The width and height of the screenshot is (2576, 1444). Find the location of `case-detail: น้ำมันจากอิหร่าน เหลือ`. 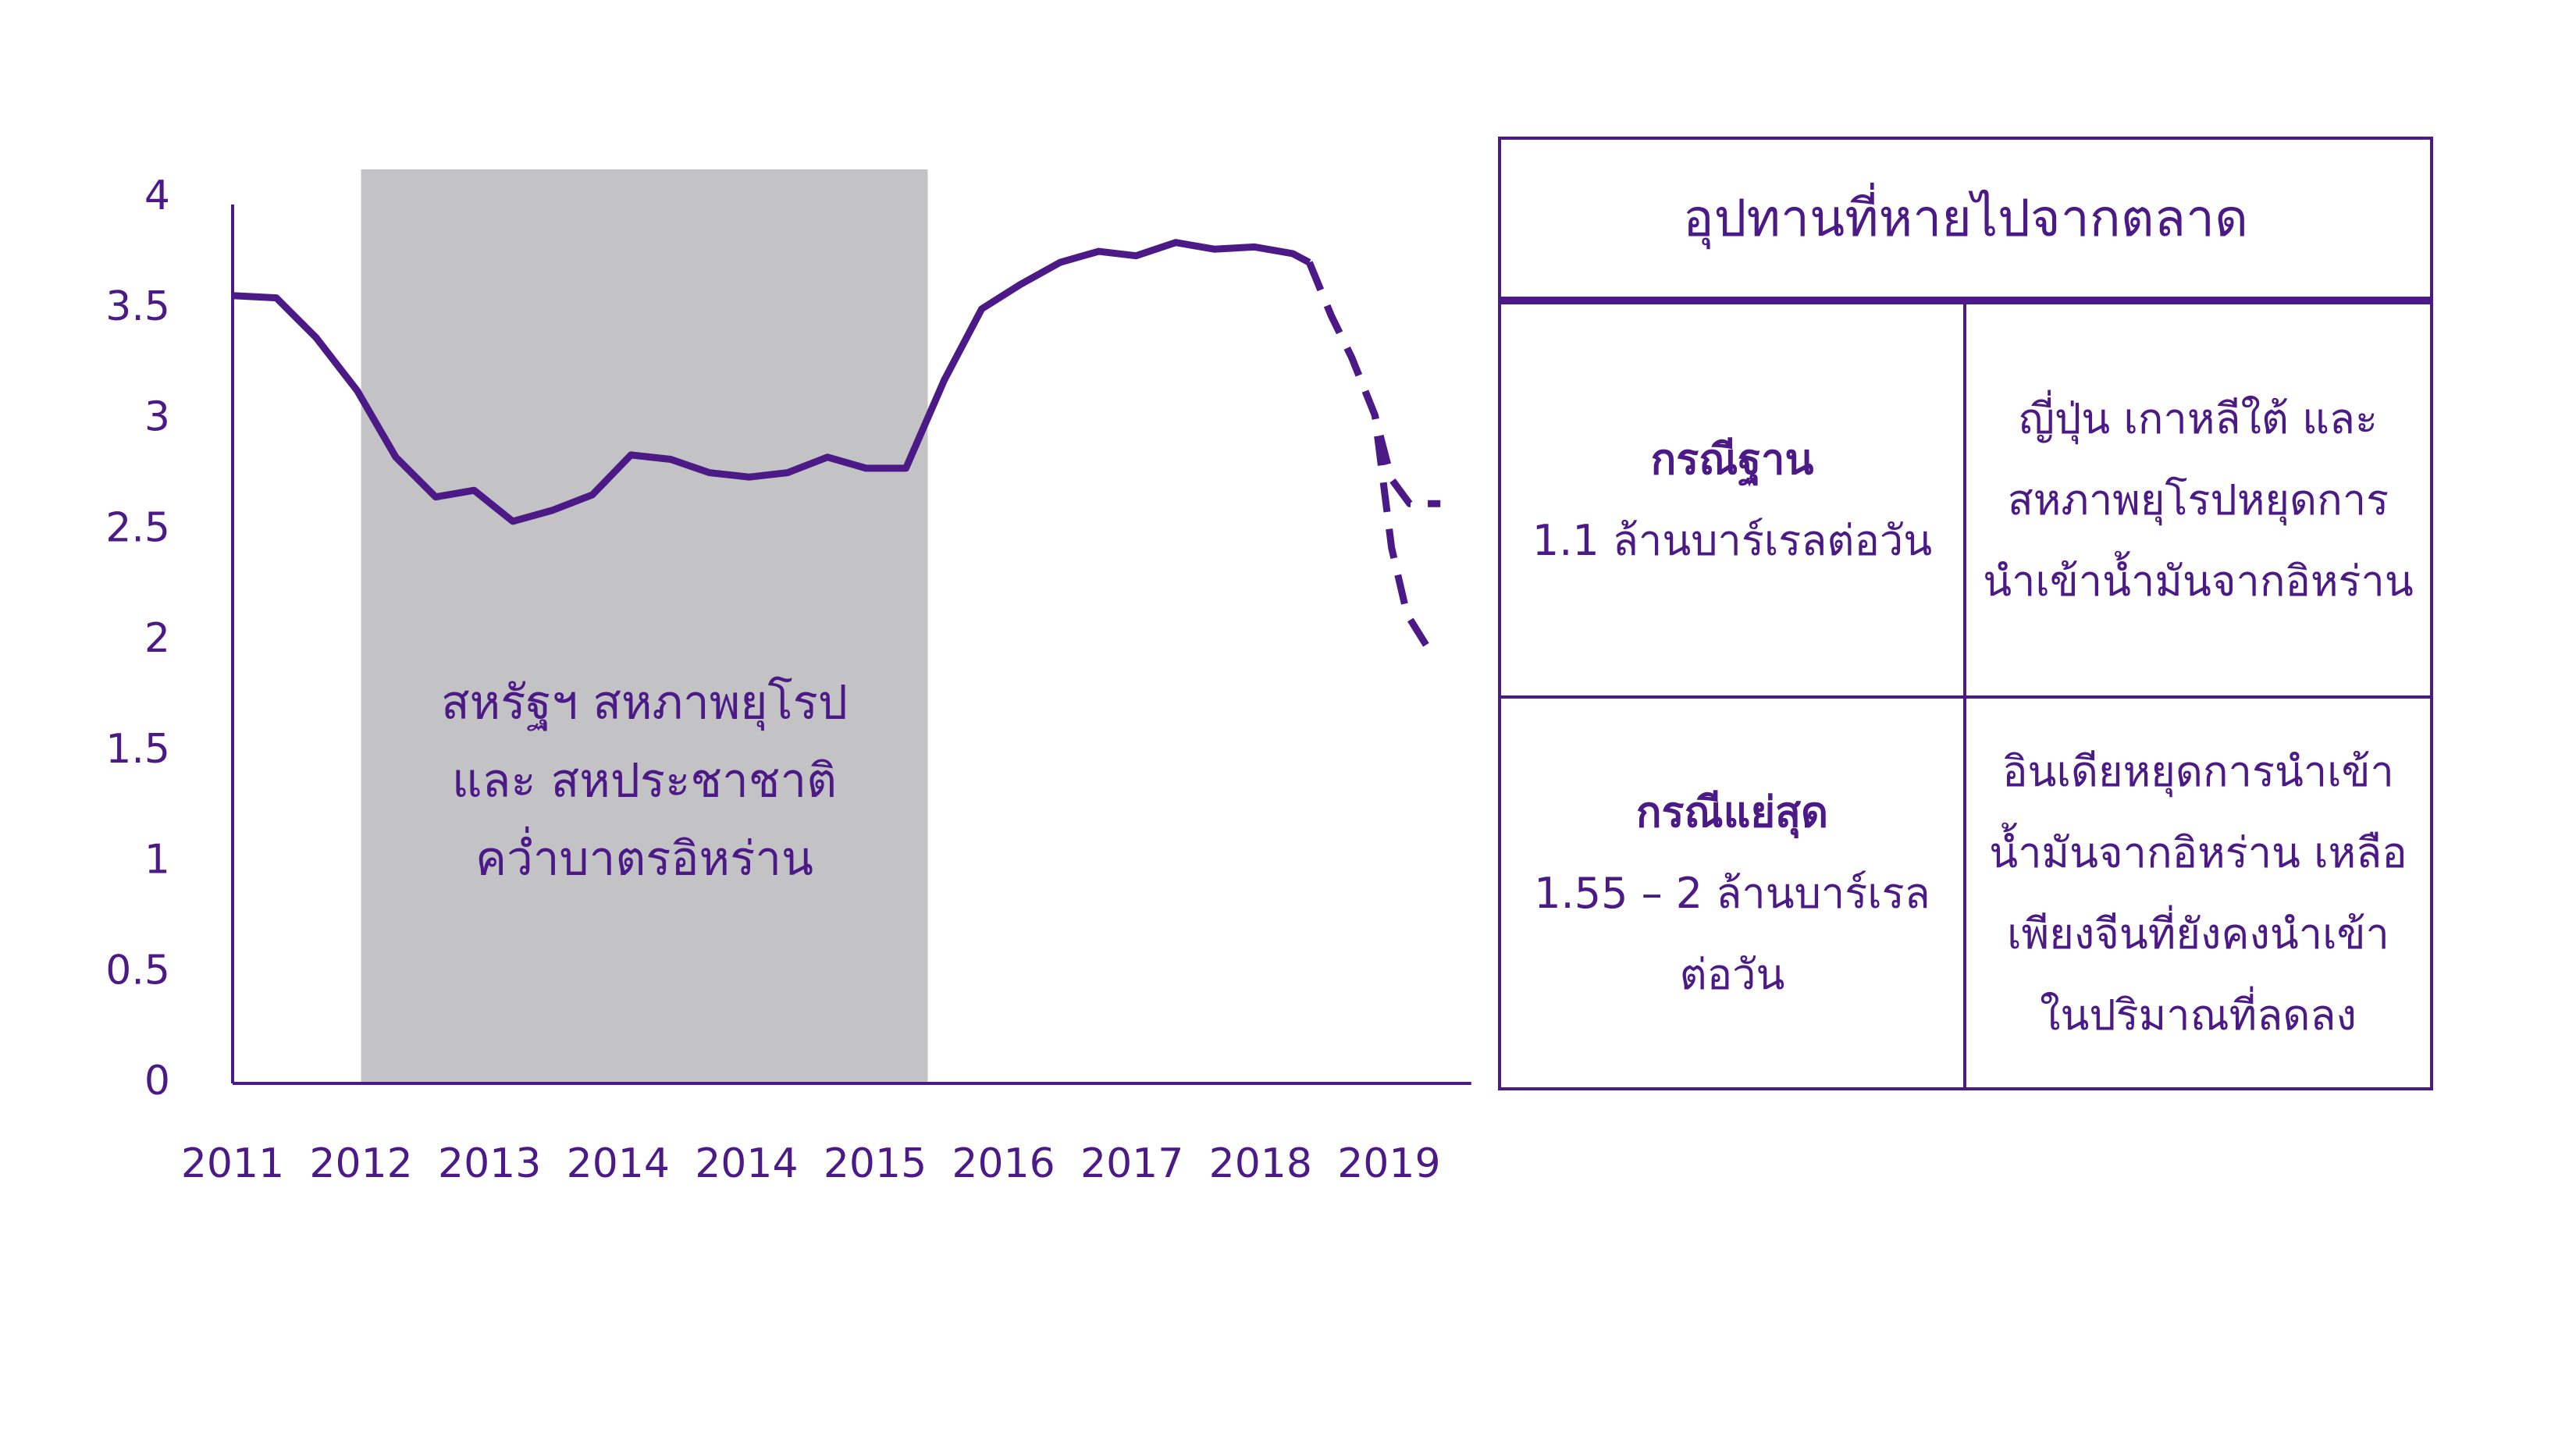

case-detail: น้ำมันจากอิหร่าน เหลือ is located at coordinates (2198, 852).